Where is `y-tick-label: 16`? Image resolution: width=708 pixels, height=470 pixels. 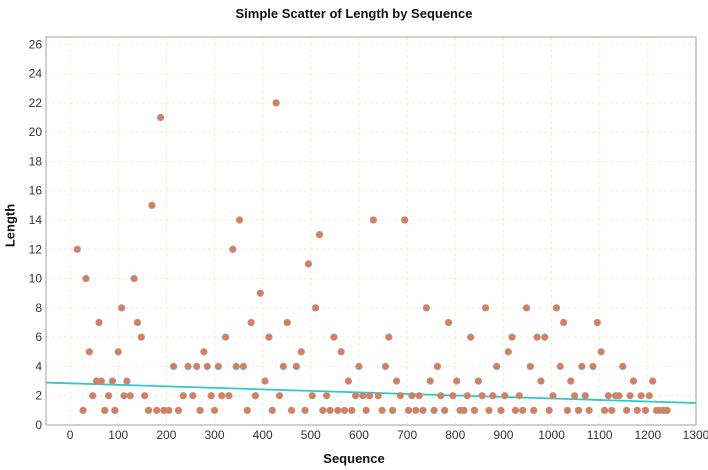 y-tick-label: 16 is located at coordinates (36, 191).